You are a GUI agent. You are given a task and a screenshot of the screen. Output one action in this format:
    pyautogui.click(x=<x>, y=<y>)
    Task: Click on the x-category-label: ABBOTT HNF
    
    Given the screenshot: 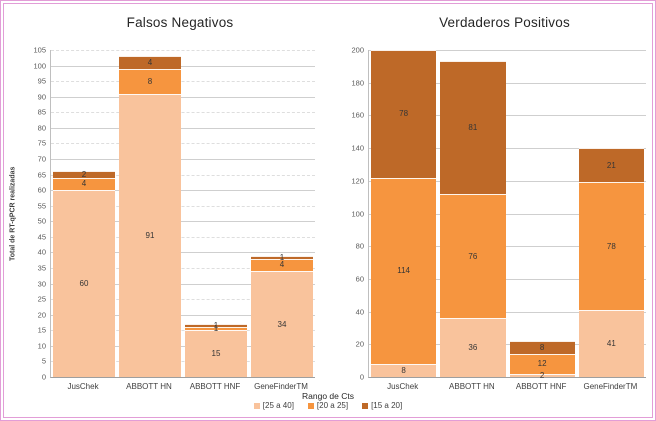 What is the action you would take?
    pyautogui.click(x=541, y=386)
    